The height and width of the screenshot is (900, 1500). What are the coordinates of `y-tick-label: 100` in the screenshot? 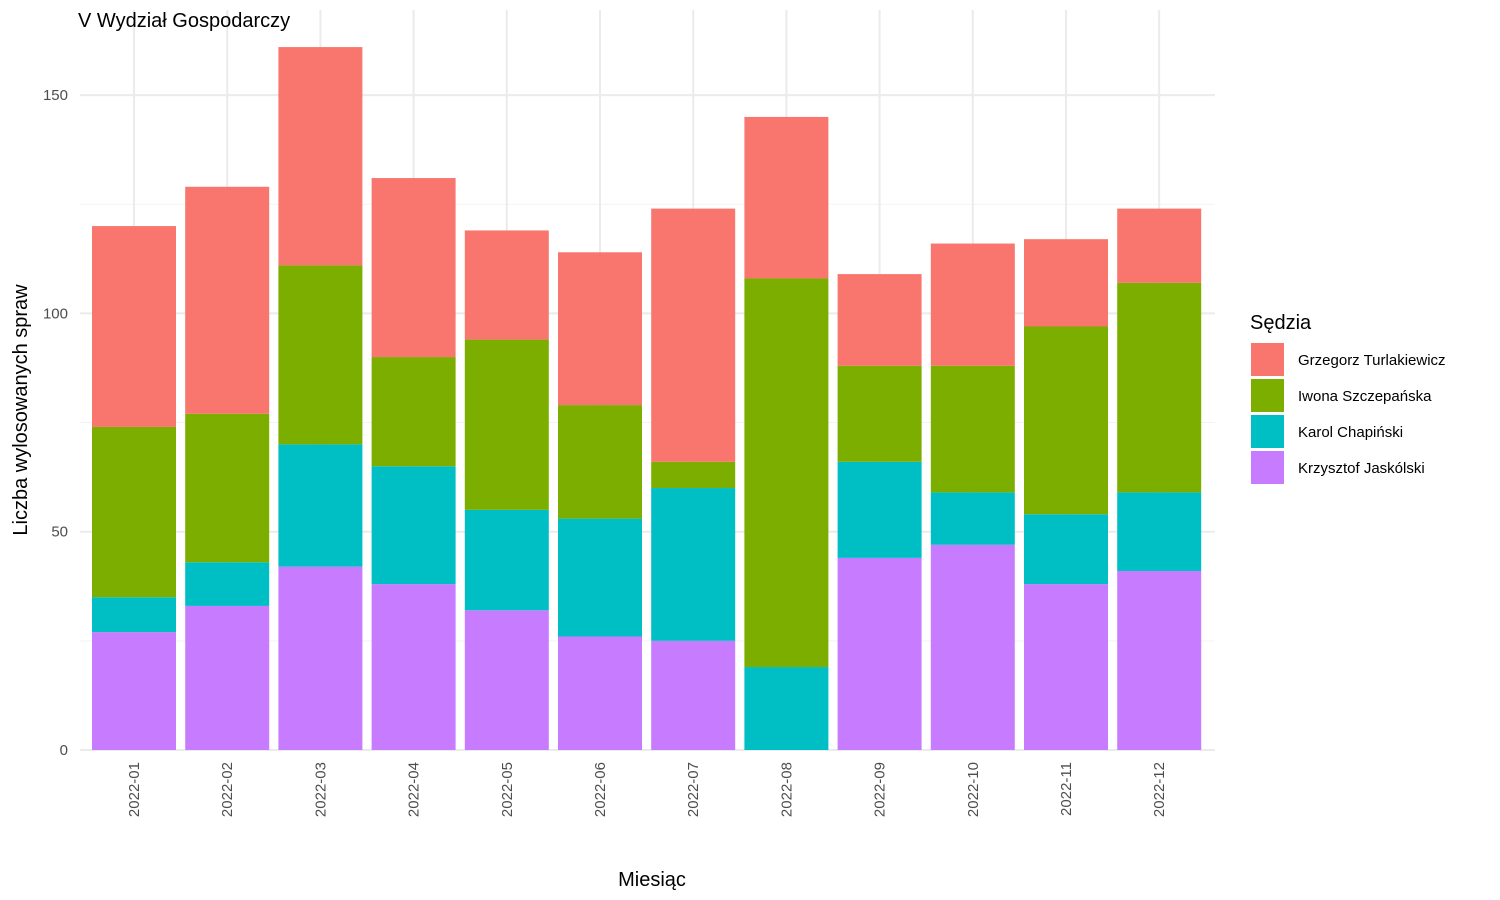 It's located at (55, 313).